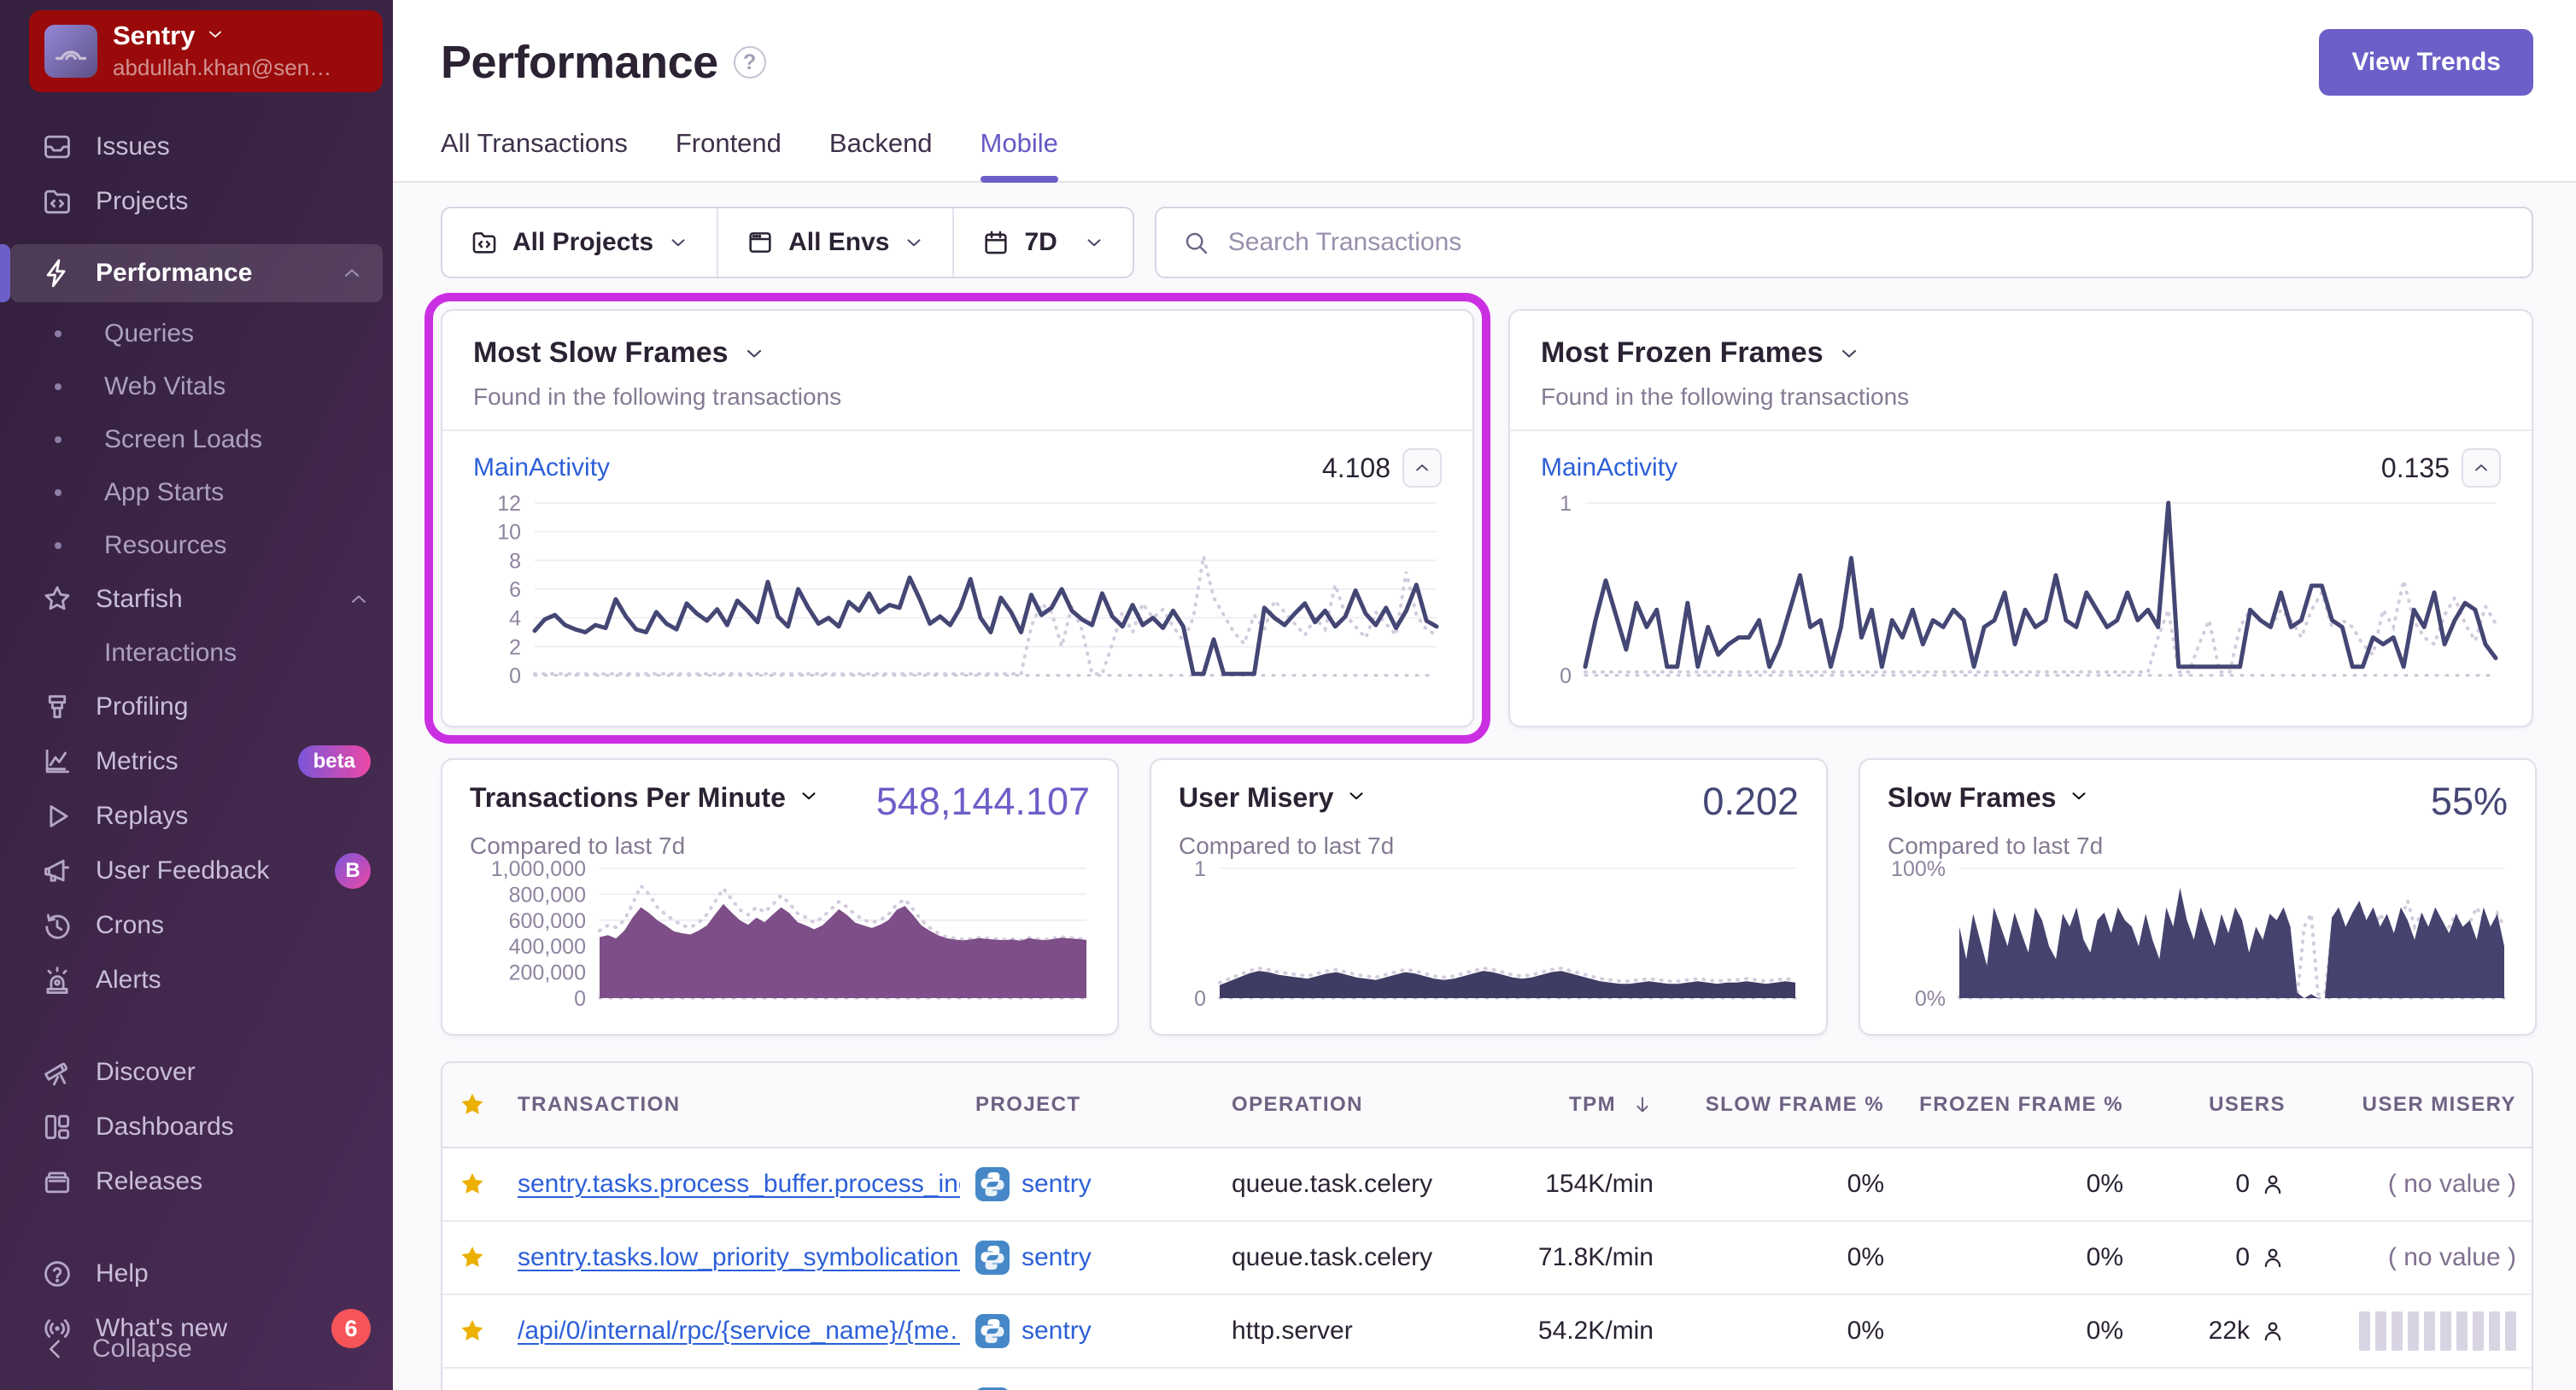 The height and width of the screenshot is (1390, 2576). I want to click on svg-text: 0, so click(1566, 676).